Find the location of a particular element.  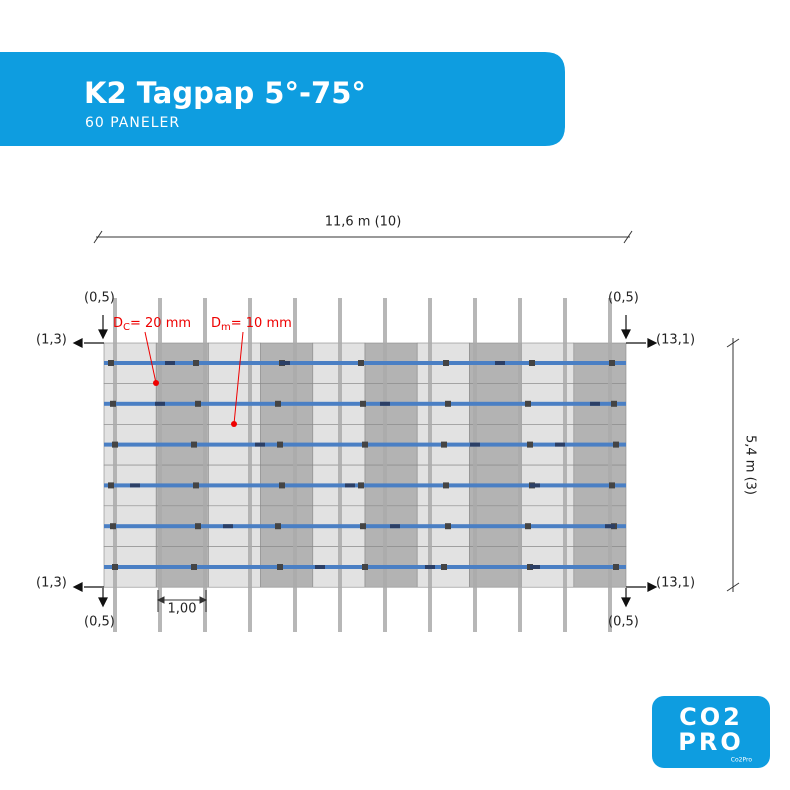

header-bar is located at coordinates (282, 99).